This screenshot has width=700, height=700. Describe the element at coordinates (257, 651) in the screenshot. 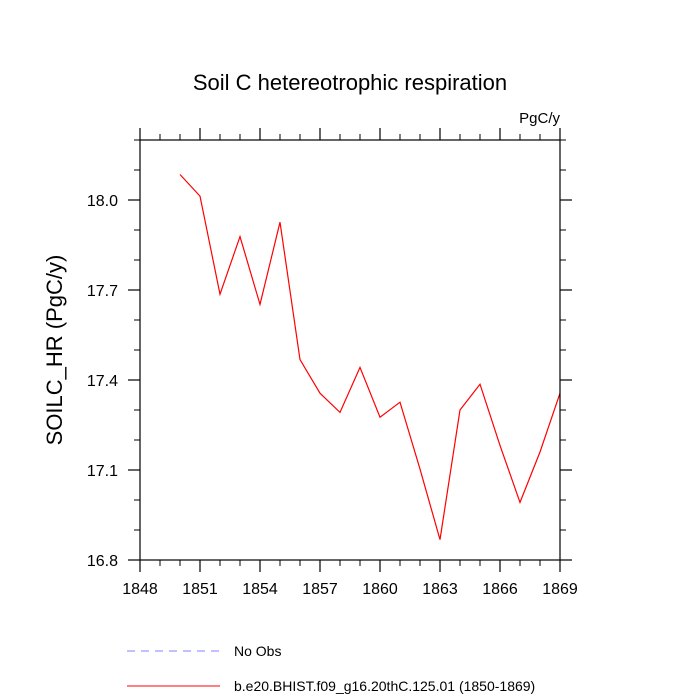

I see `legend-label: No Obs` at that location.